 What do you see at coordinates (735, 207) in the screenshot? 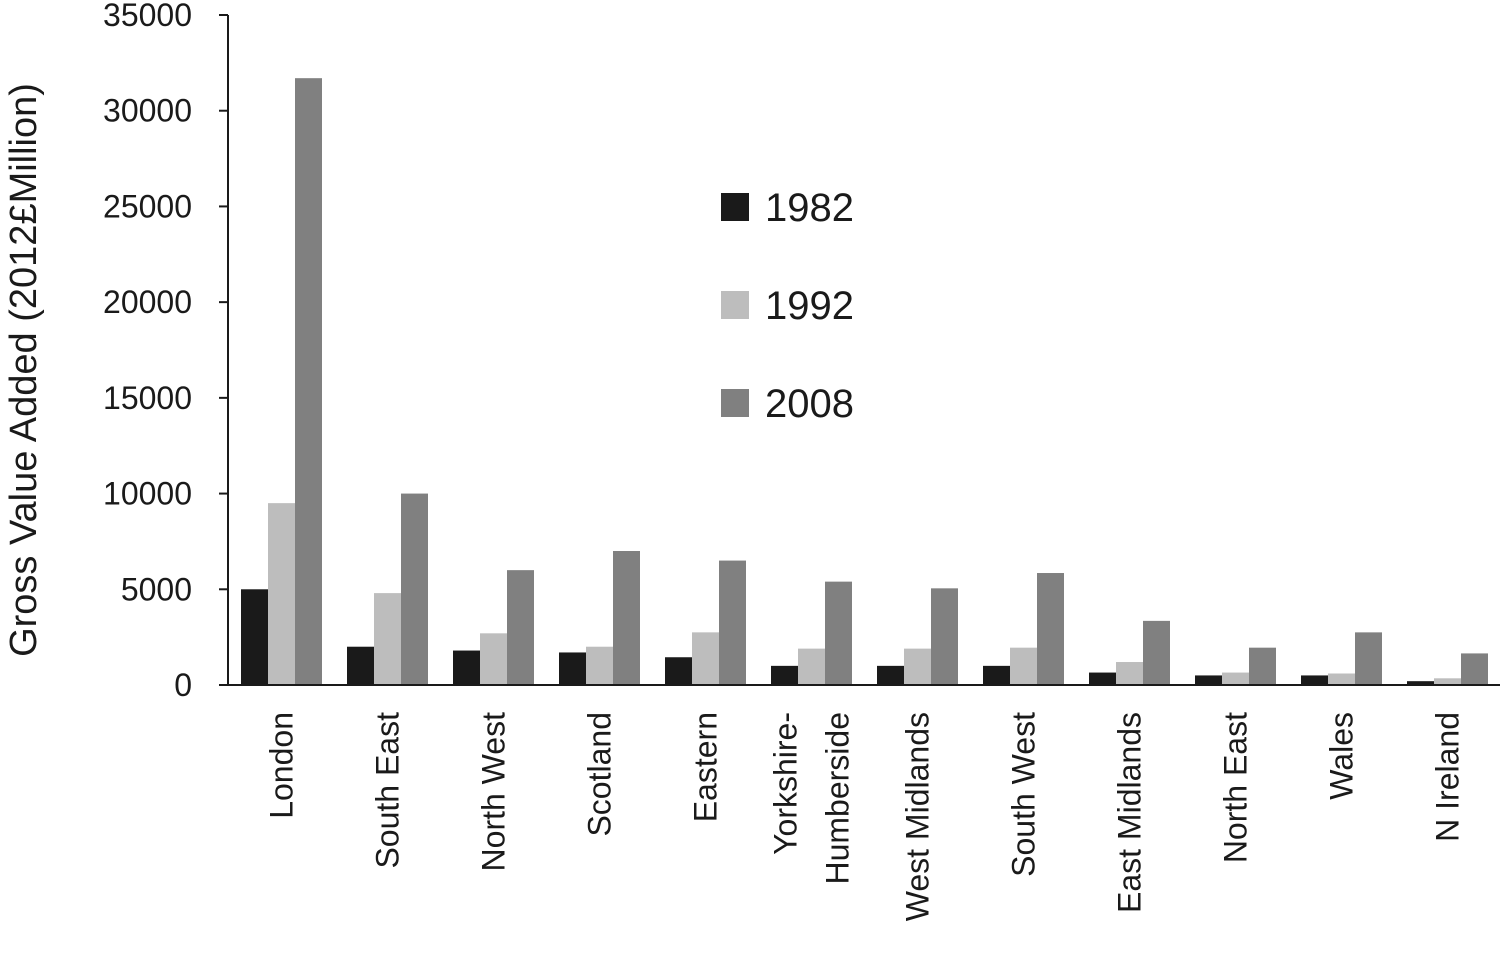
I see `legend-swatch-1982` at bounding box center [735, 207].